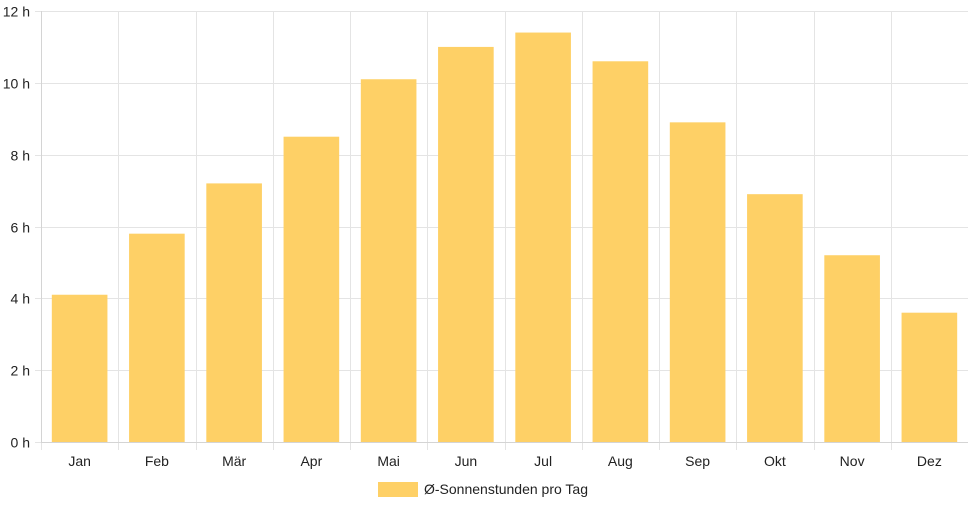 The image size is (968, 513). What do you see at coordinates (620, 461) in the screenshot?
I see `x-tick-label: Aug` at bounding box center [620, 461].